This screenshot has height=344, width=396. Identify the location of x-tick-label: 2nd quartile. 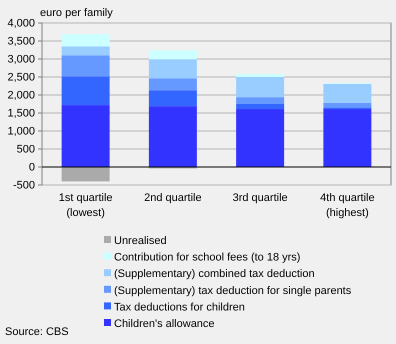
(173, 198).